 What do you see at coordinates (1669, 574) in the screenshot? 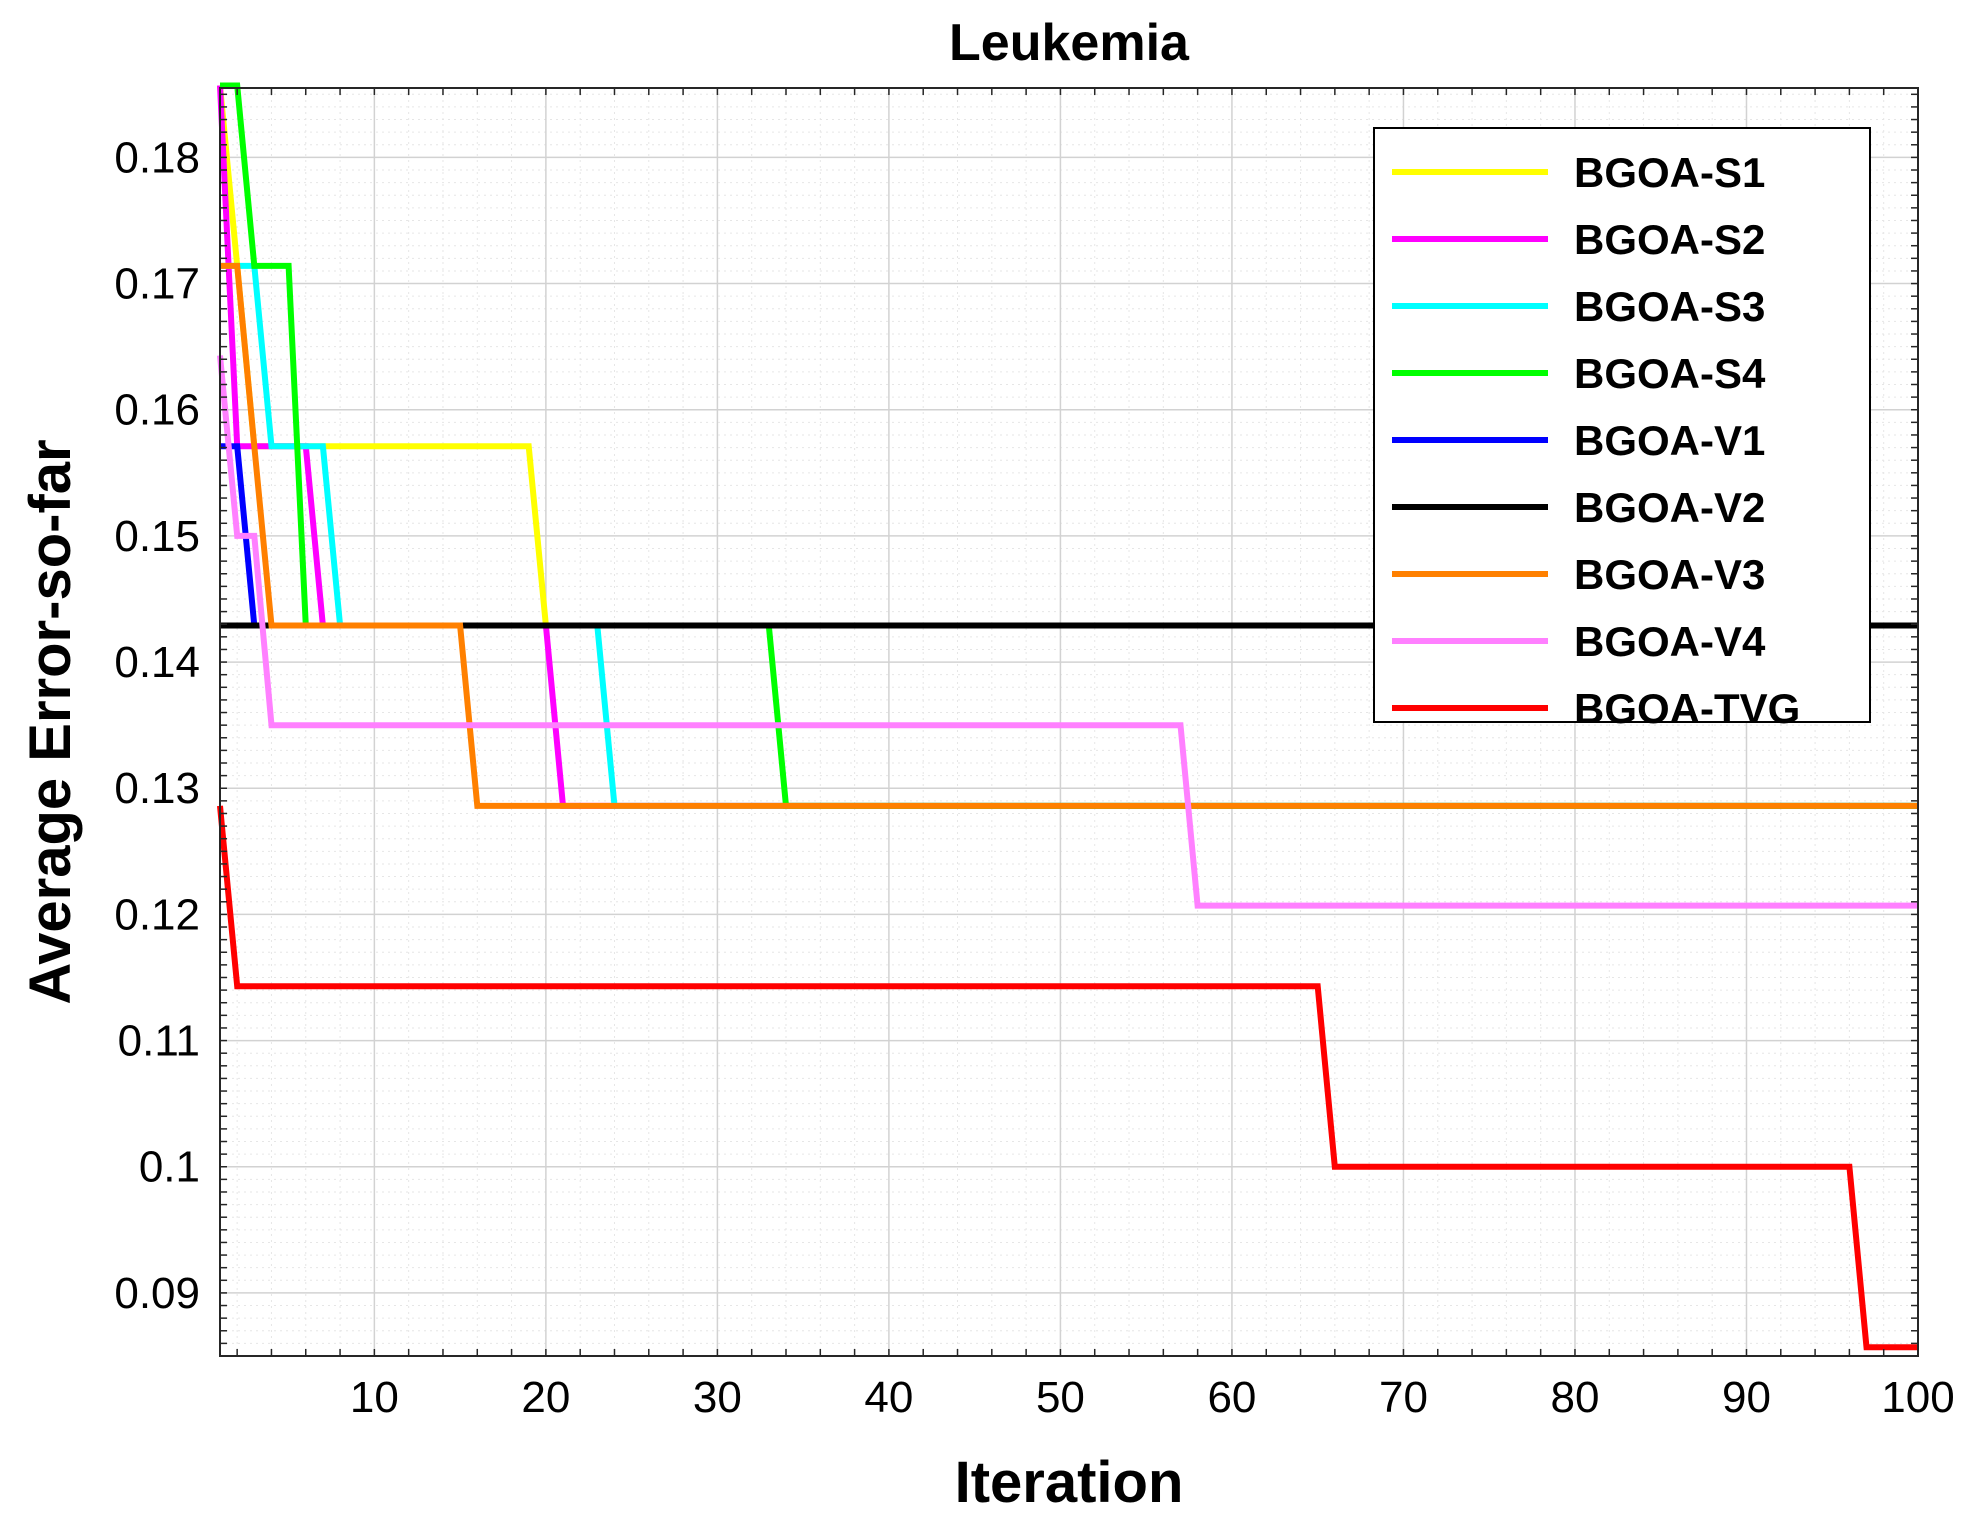
I see `legend-label-bgoa-v3: BGOA-V3` at bounding box center [1669, 574].